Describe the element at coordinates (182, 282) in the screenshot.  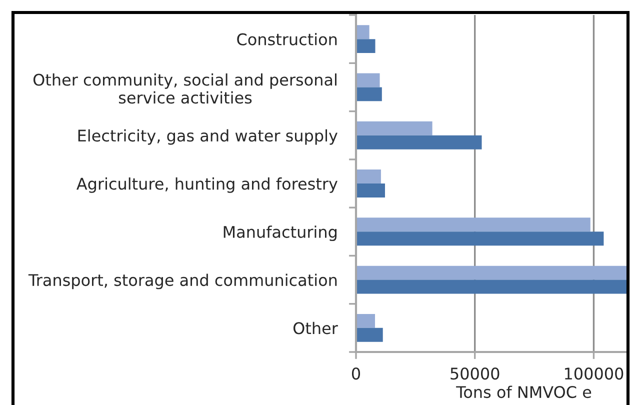
I see `y-tick-label: Transport, storage and communication` at that location.